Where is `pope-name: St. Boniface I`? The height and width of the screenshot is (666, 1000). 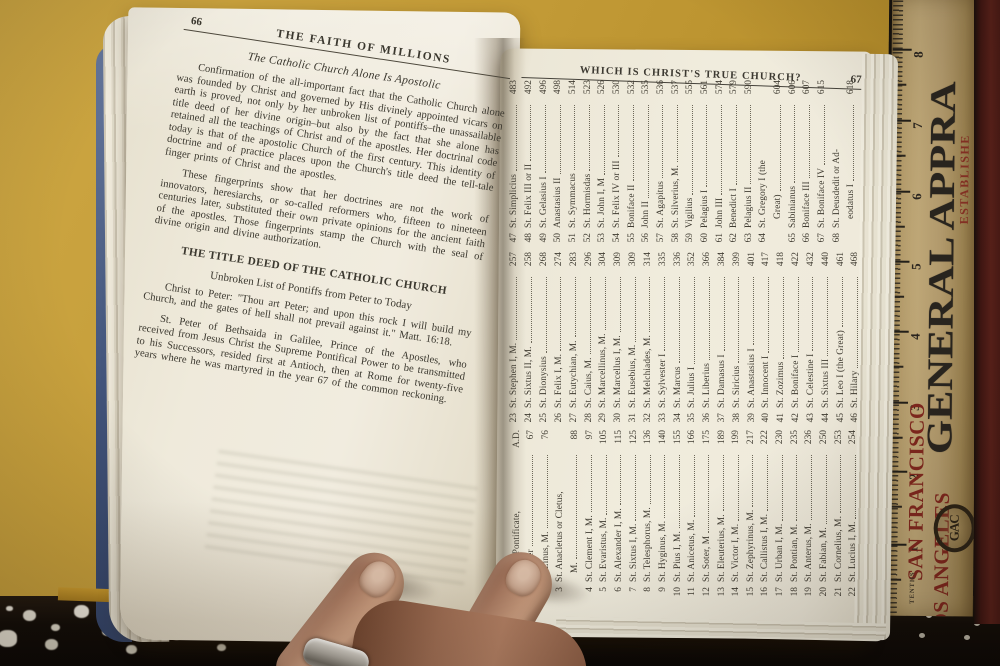 pope-name: St. Boniface I is located at coordinates (796, 381).